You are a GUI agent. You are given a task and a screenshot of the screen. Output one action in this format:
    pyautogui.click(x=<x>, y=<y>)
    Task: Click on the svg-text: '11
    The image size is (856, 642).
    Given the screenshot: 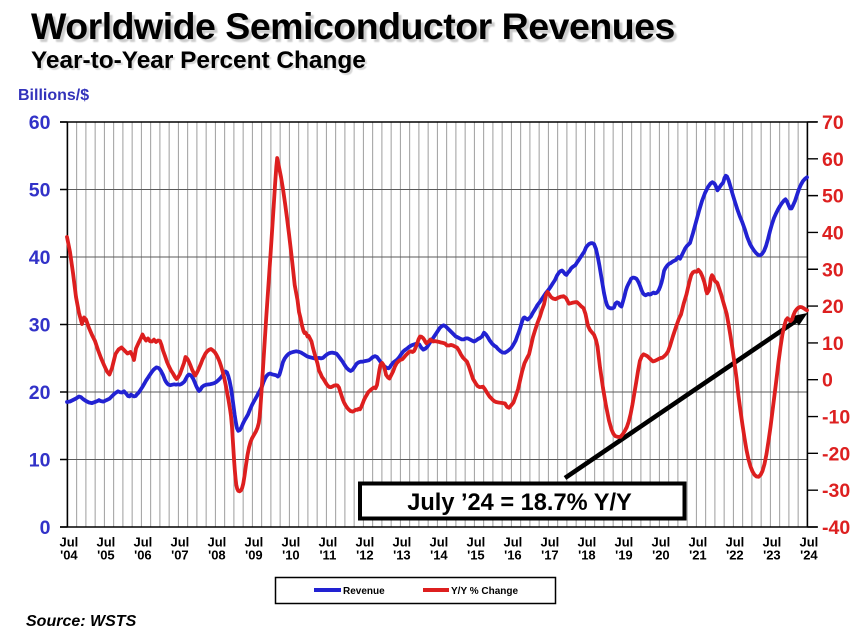 What is the action you would take?
    pyautogui.click(x=327, y=555)
    